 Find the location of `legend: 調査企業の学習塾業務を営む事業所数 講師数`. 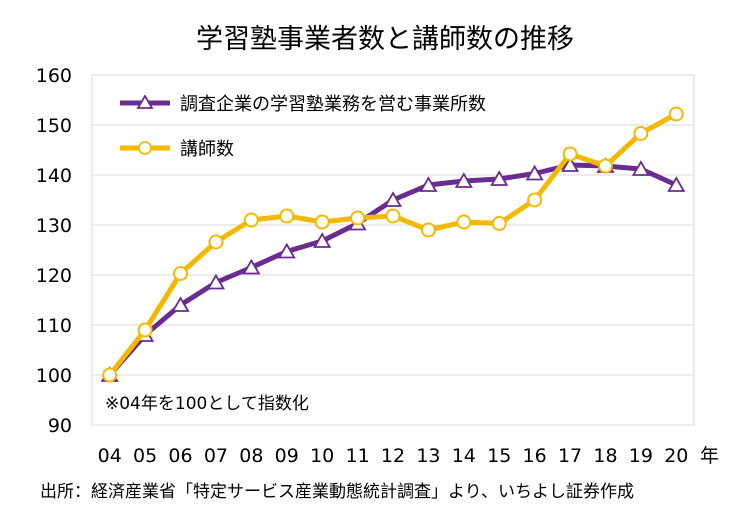

legend: 調査企業の学習塾業務を営む事業所数 講師数 is located at coordinates (303, 126).